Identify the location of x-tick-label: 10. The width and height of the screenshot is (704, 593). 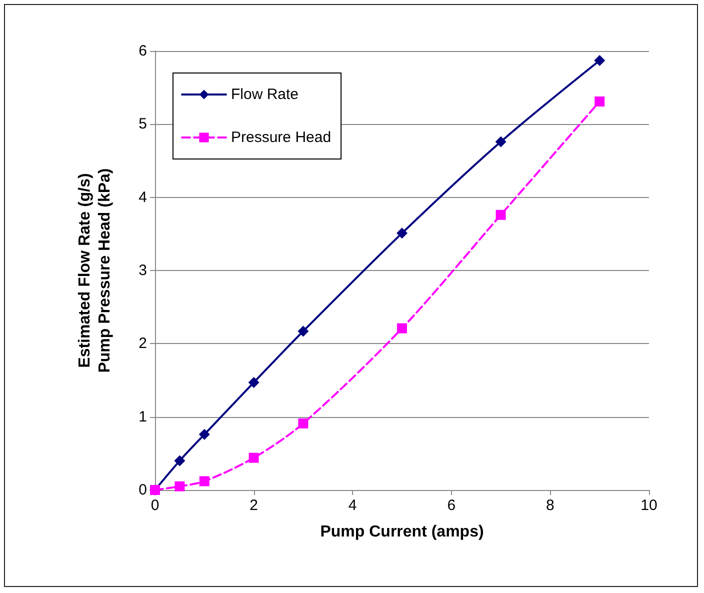
(649, 505).